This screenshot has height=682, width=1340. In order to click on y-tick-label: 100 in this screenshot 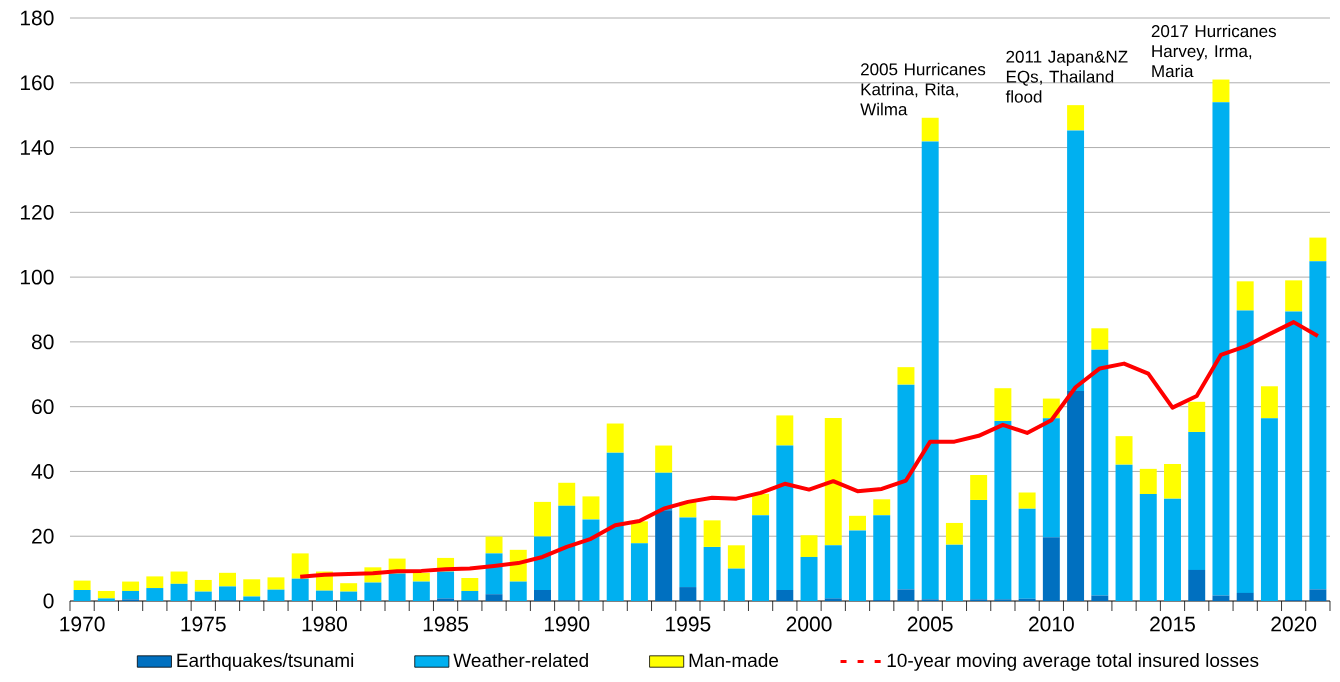, I will do `click(37, 277)`.